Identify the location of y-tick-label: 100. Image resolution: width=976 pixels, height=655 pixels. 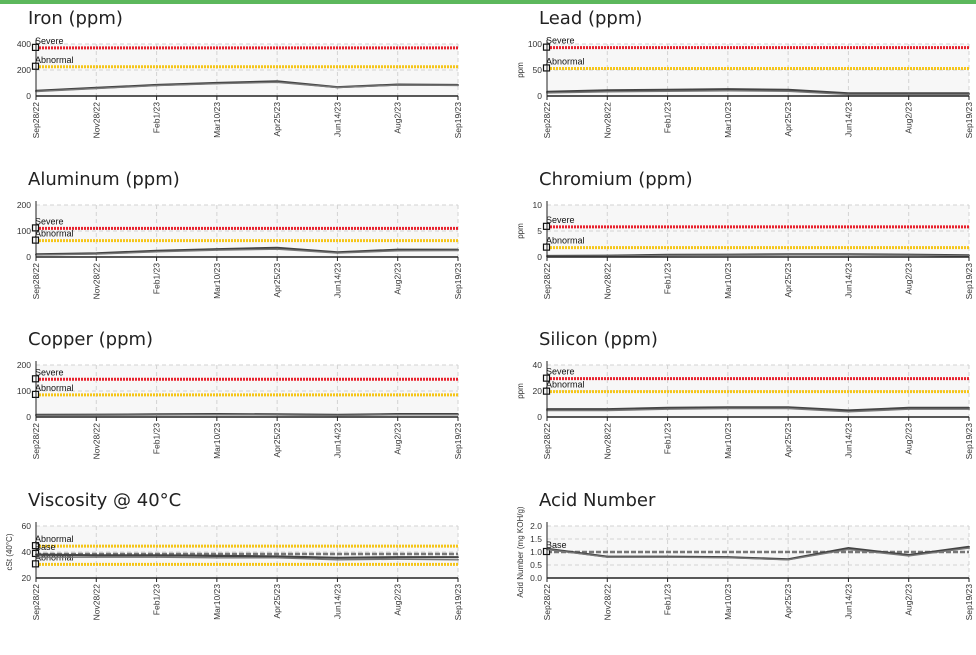
(24, 391).